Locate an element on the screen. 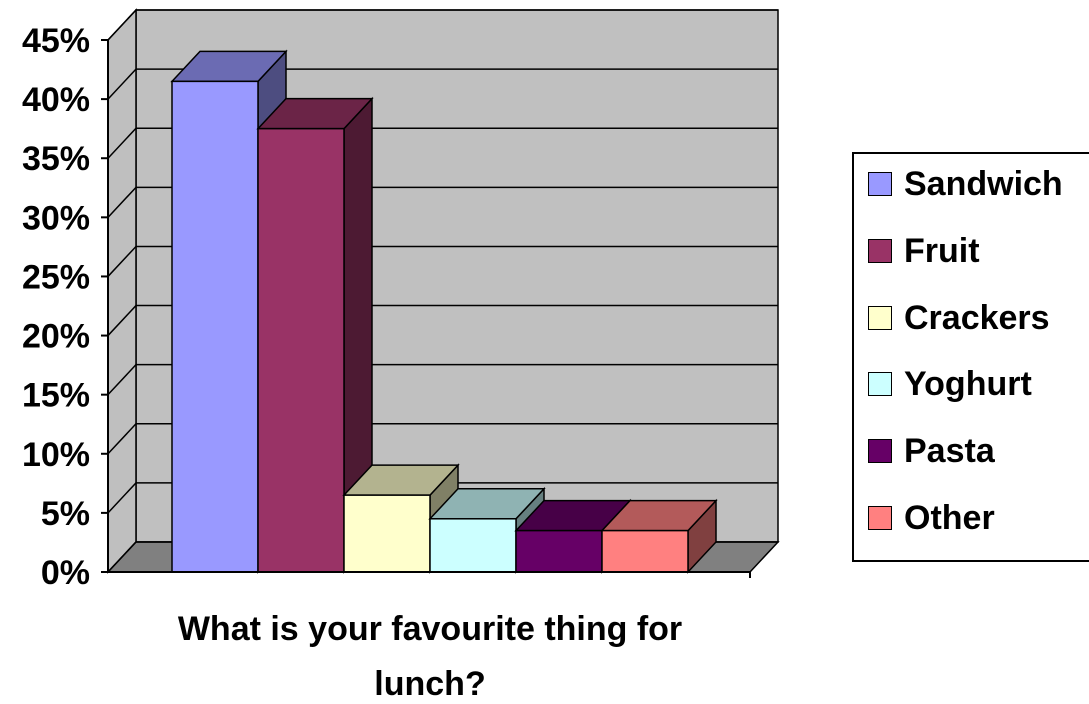 The width and height of the screenshot is (1089, 704). gridline-15- is located at coordinates (442, 379).